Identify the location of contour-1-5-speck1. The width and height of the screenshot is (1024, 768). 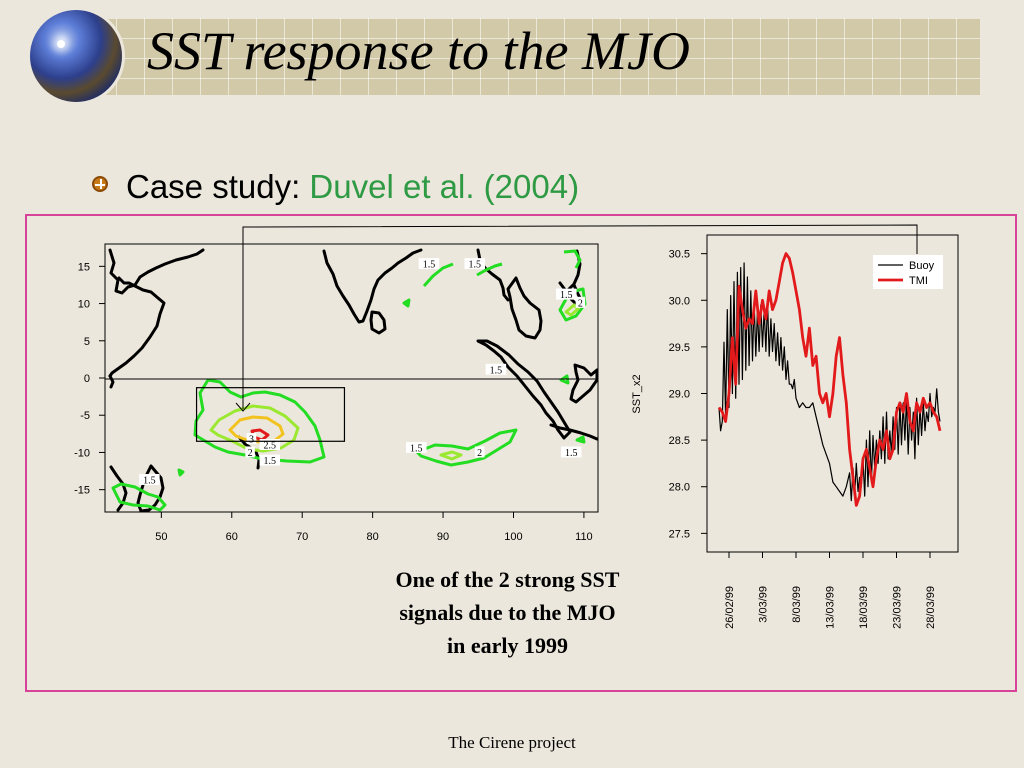
(406, 303).